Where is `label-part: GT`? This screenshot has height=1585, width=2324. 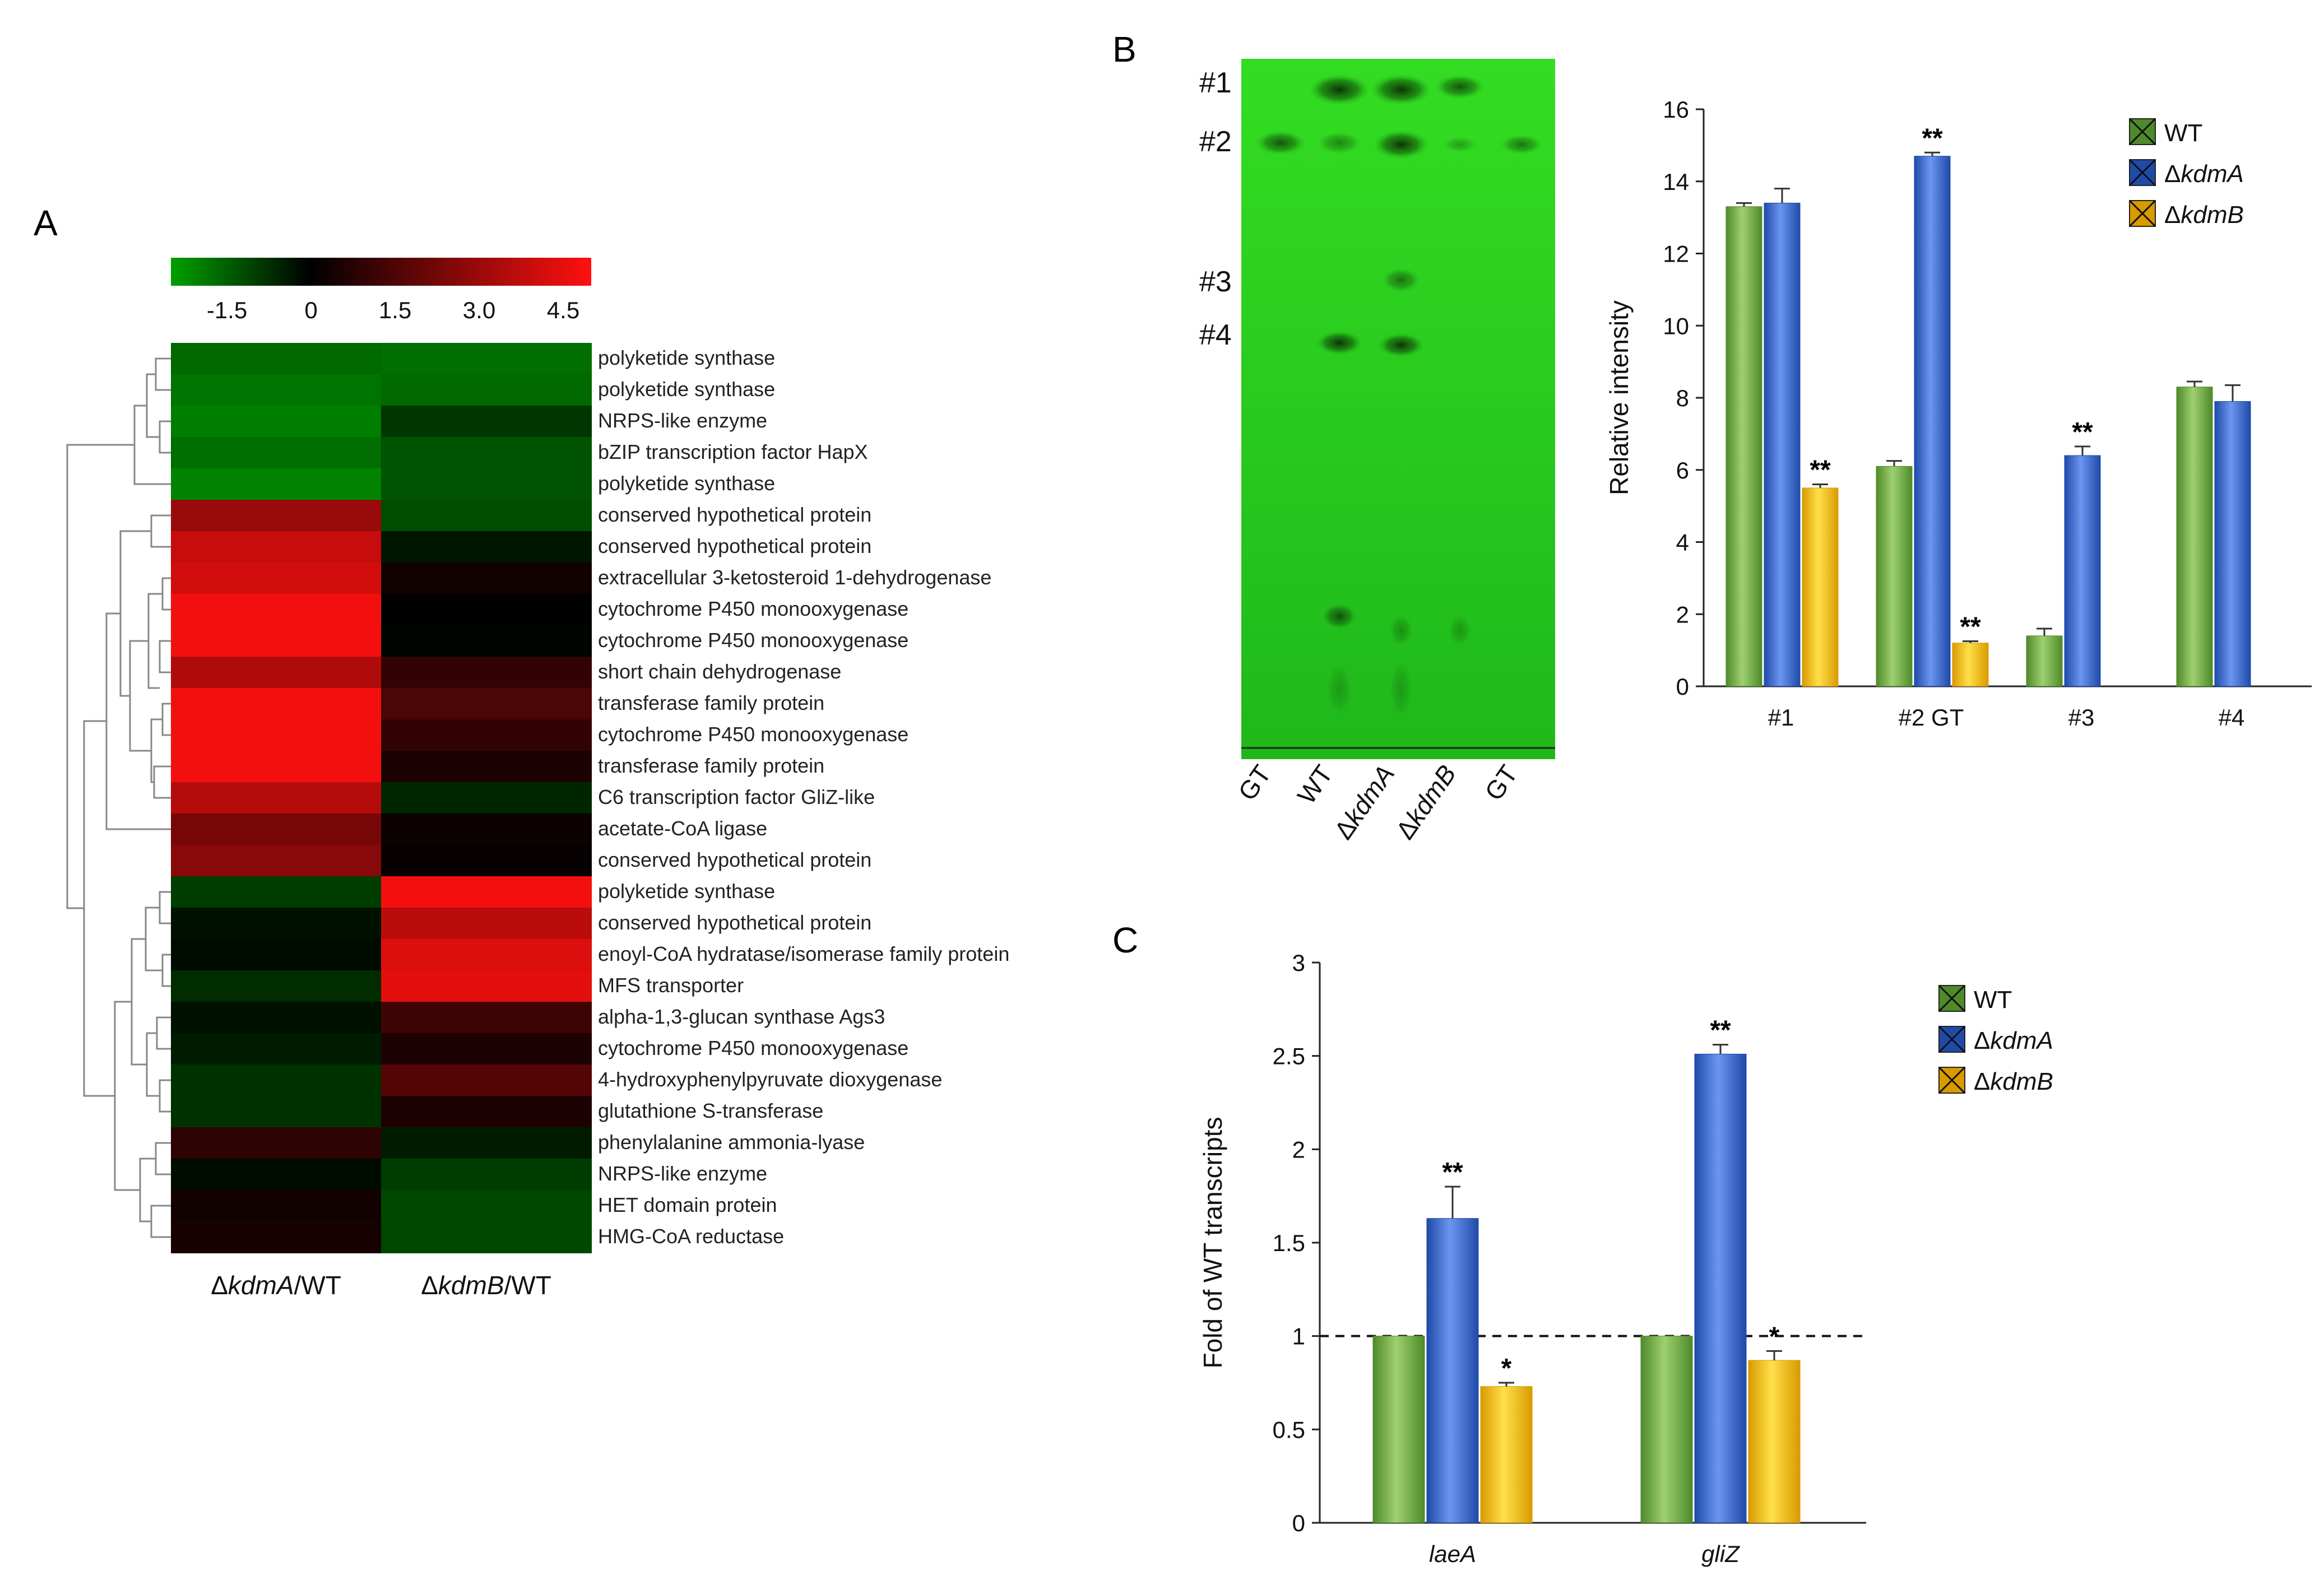 label-part: GT is located at coordinates (1254, 783).